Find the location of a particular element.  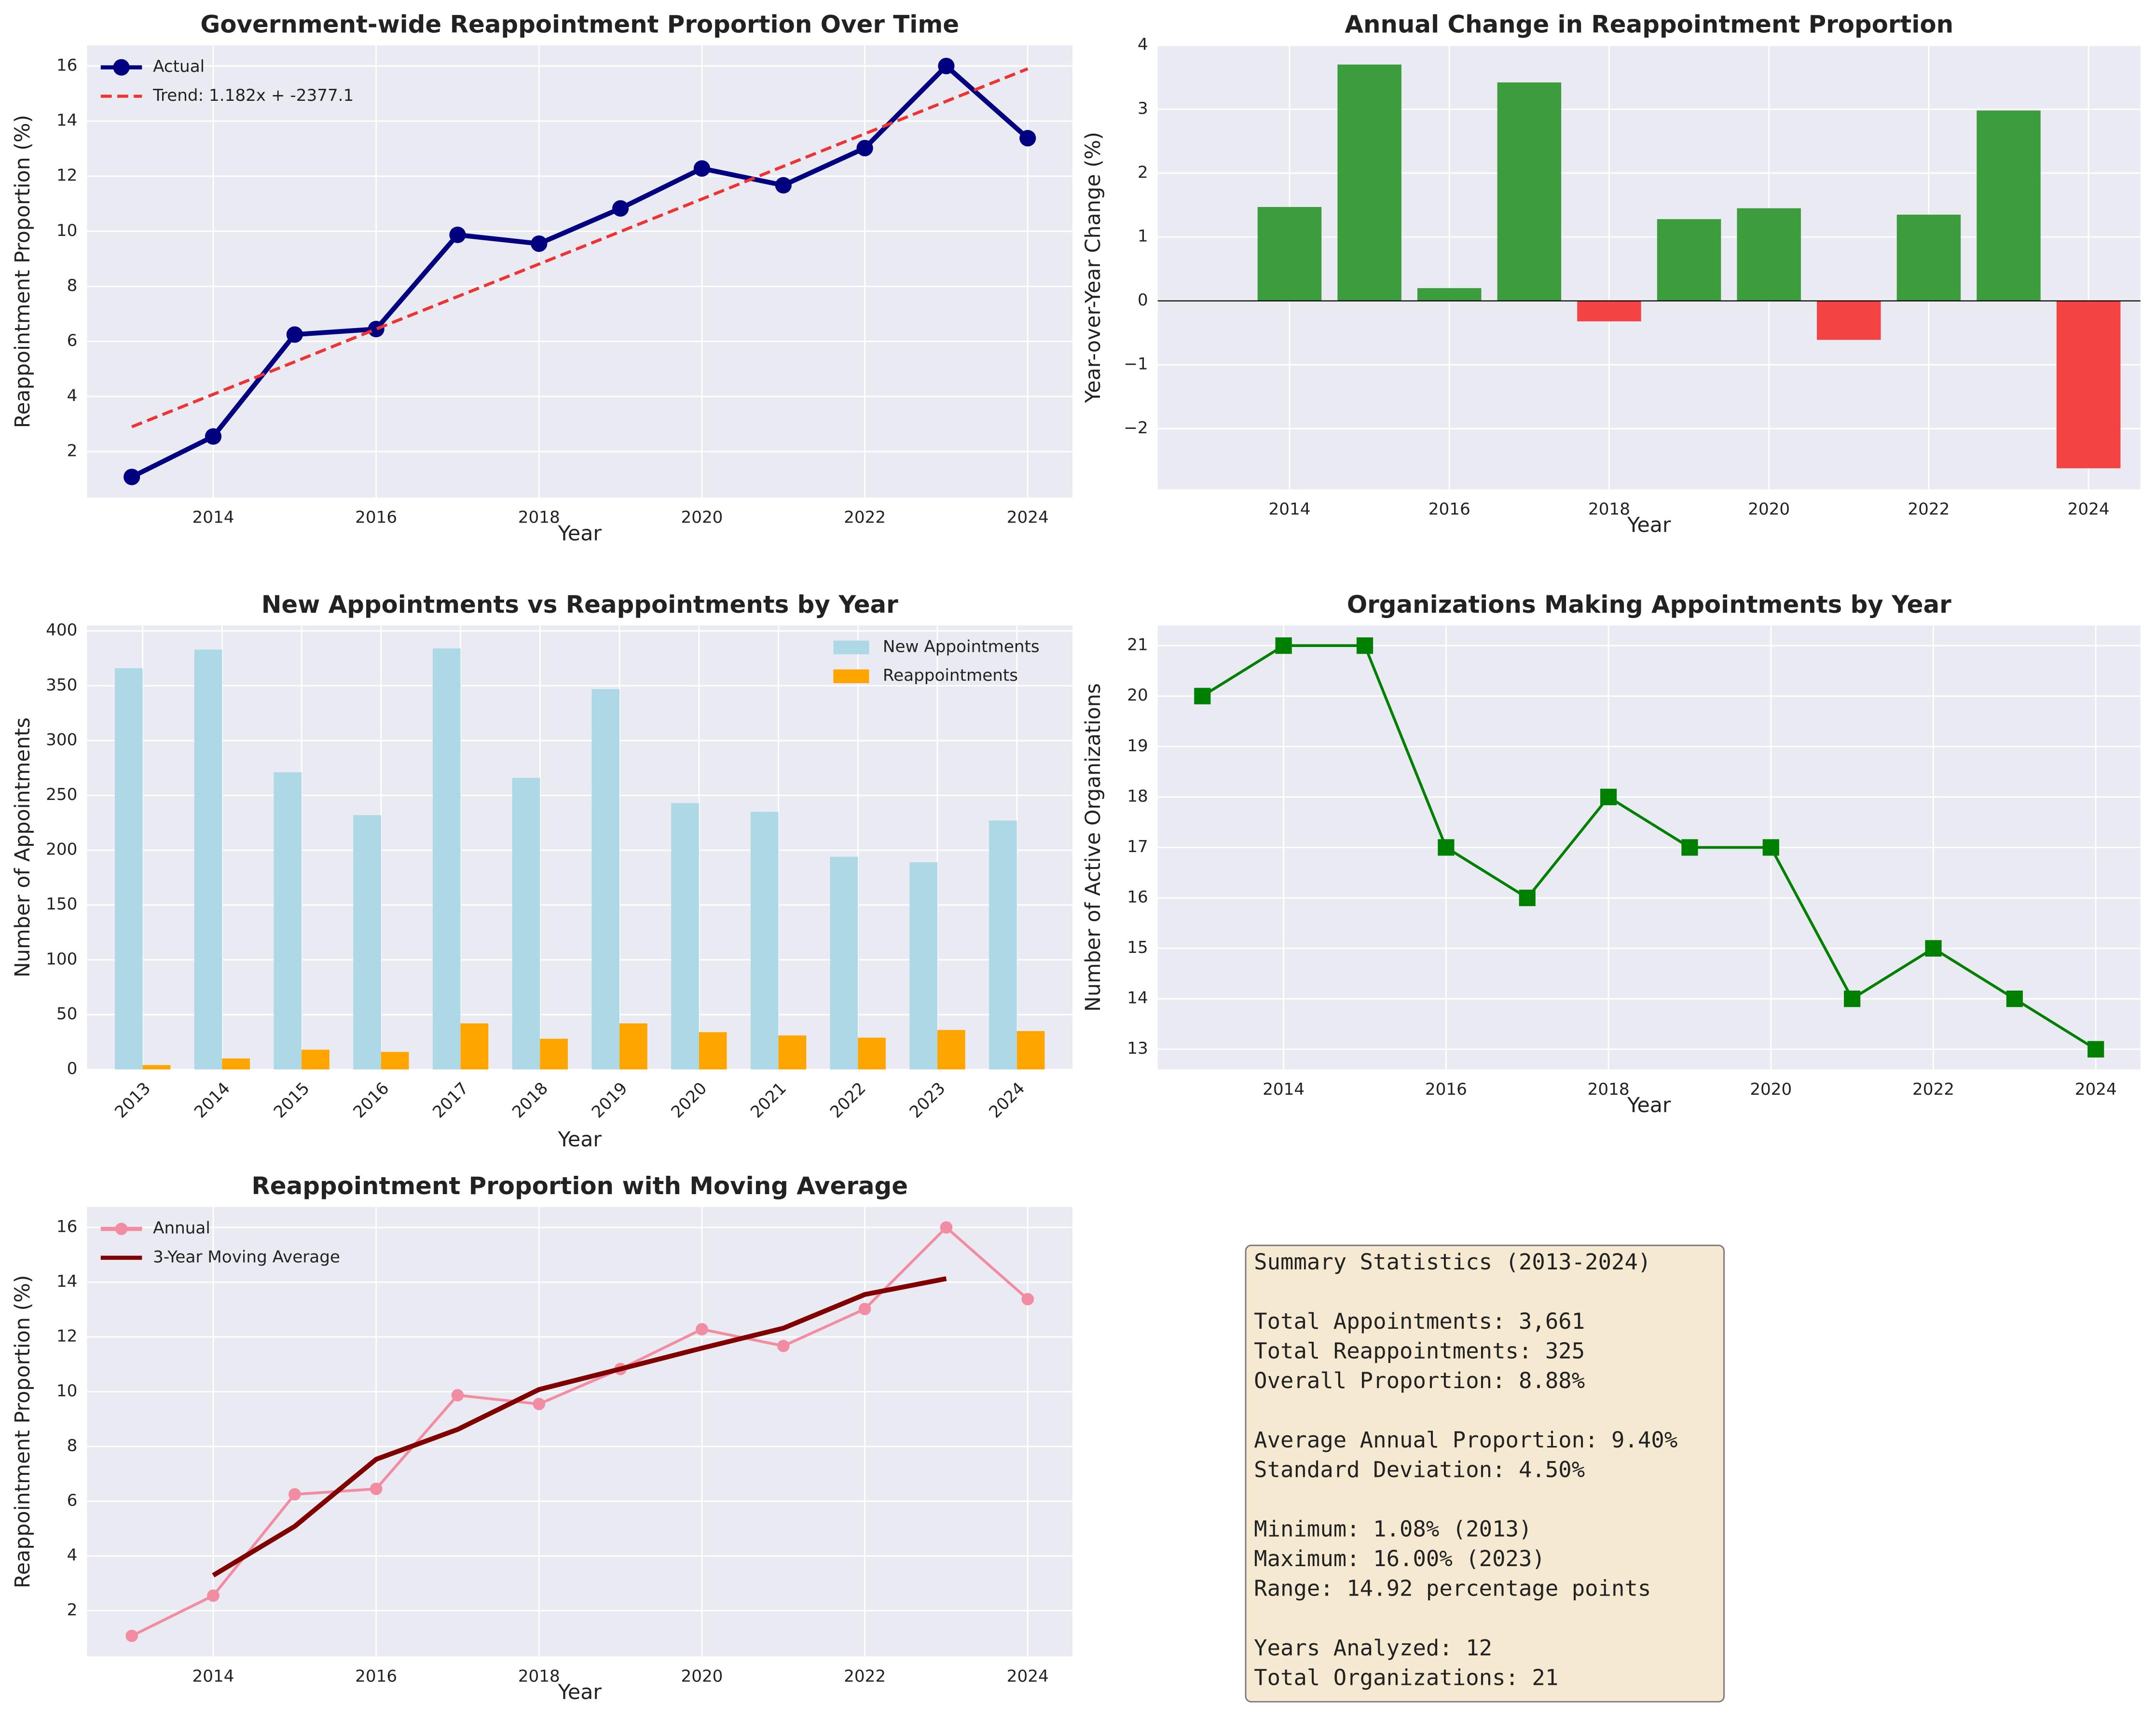

legend-label: New Appointments is located at coordinates (962, 646).